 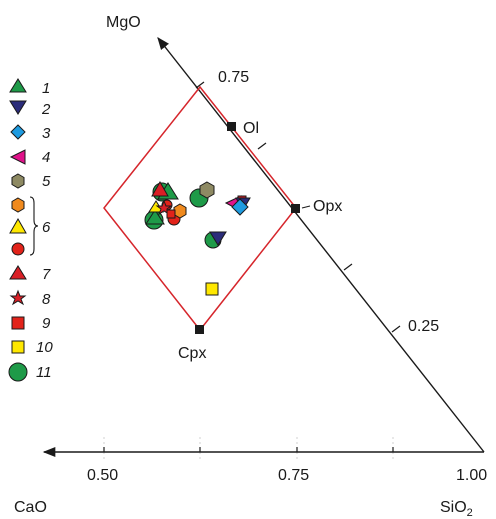 I want to click on cao-label: CaO, so click(x=30, y=507).